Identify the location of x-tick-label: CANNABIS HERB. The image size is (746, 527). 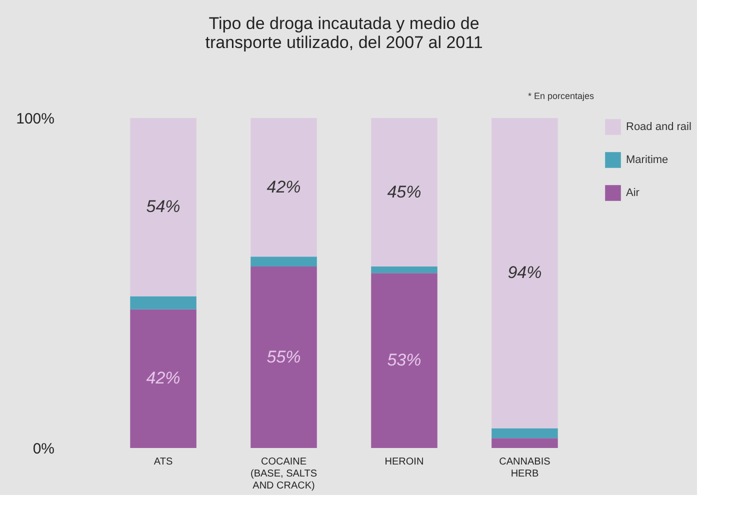
(525, 468).